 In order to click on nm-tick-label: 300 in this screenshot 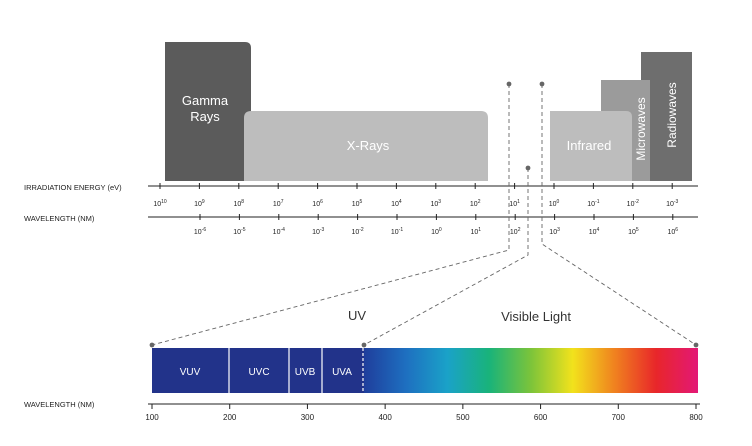, I will do `click(308, 417)`.